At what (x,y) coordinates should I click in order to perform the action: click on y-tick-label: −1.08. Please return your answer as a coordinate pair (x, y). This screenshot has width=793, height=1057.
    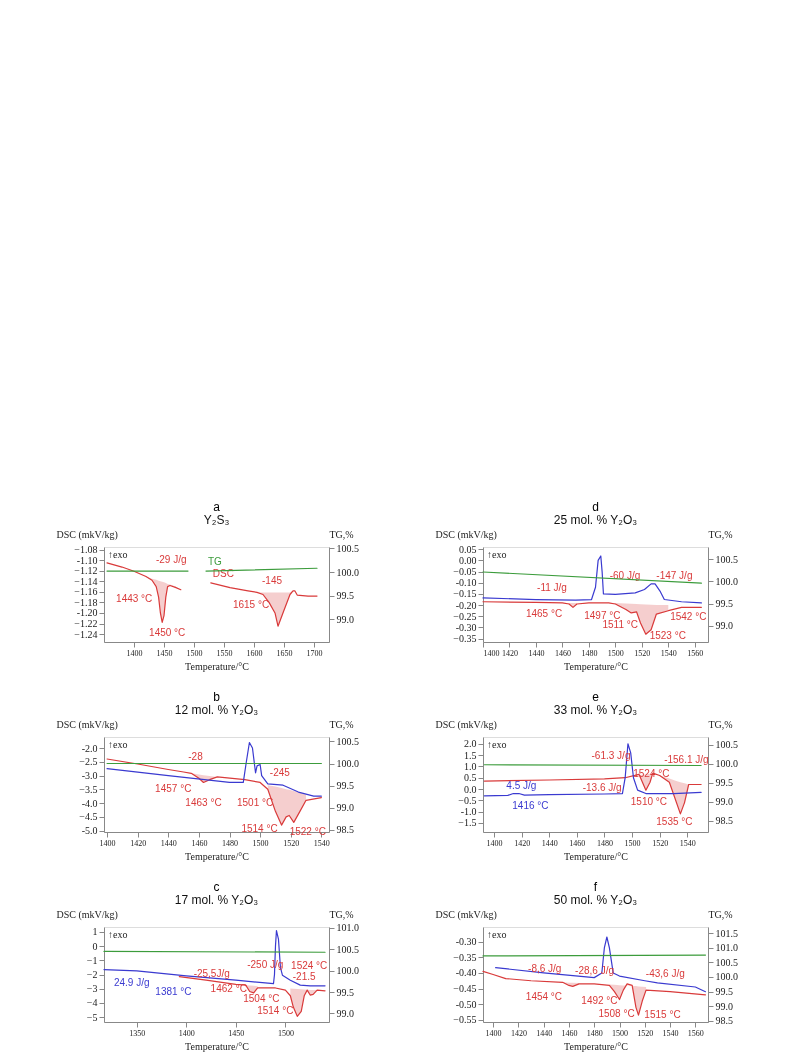
    Looking at the image, I should click on (86, 550).